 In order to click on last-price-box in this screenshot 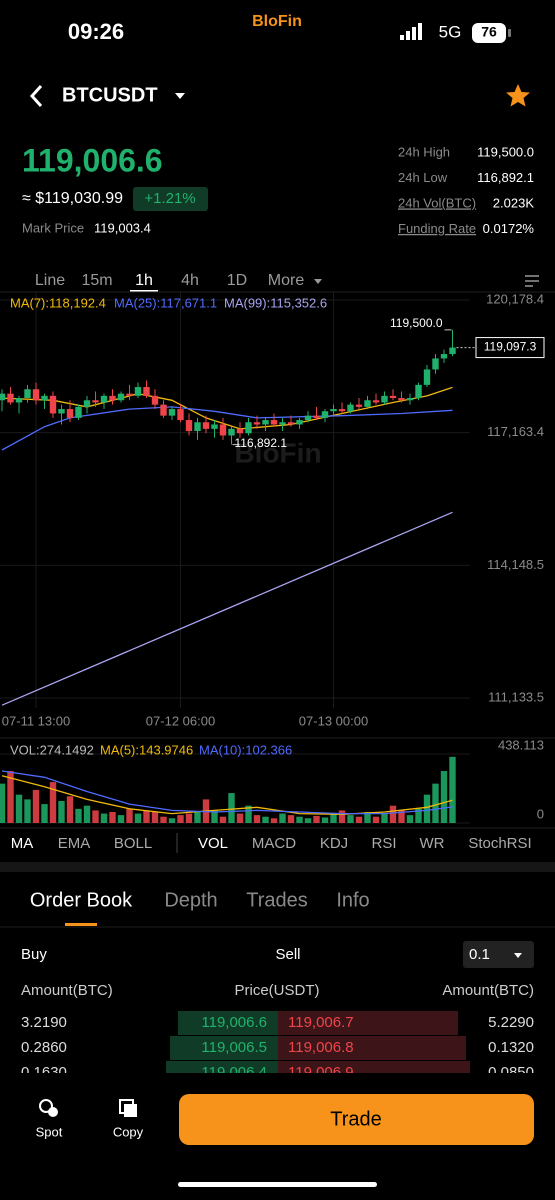, I will do `click(510, 348)`.